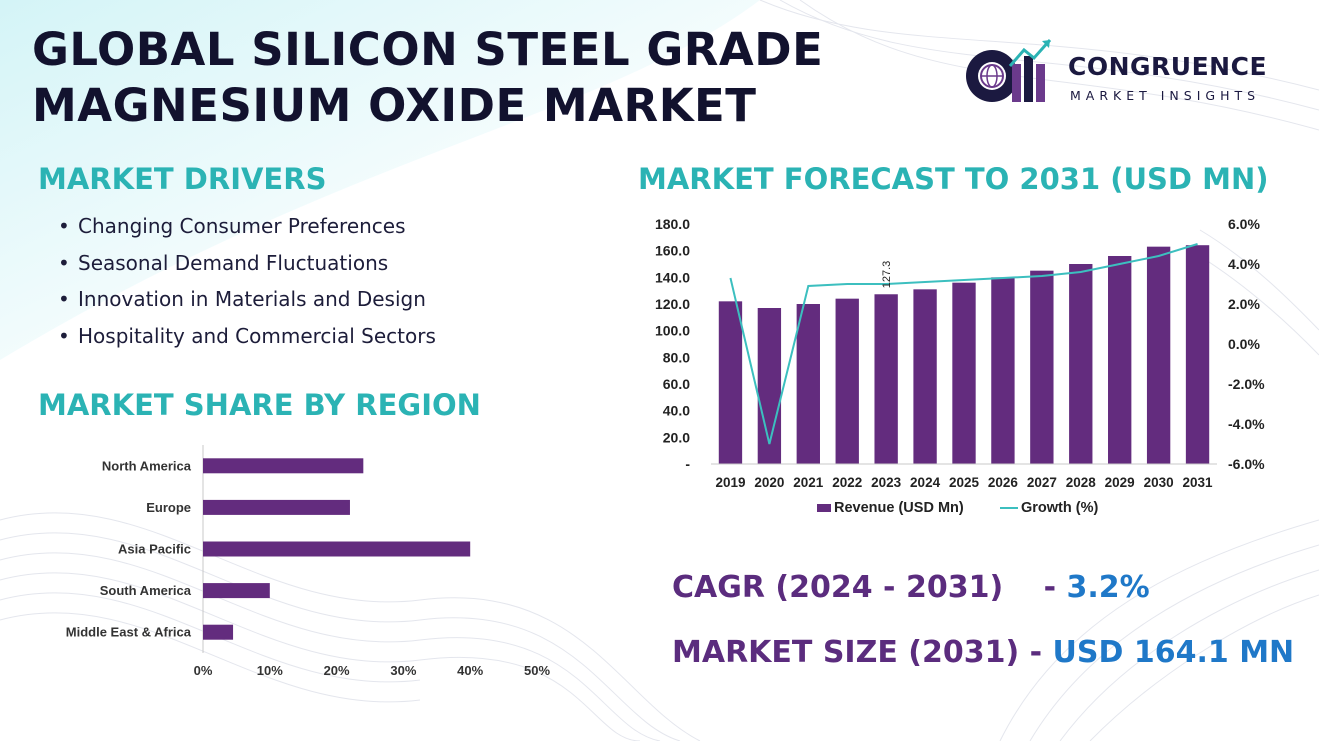 Image resolution: width=1319 pixels, height=741 pixels. I want to click on driver-item: • Seasonal Demand Fluctuations, so click(247, 267).